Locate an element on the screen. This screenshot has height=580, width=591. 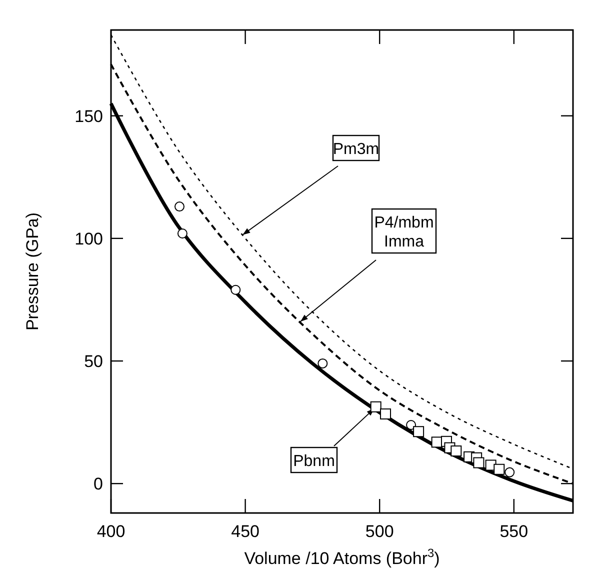
y-tick-label: 50 is located at coordinates (93, 361).